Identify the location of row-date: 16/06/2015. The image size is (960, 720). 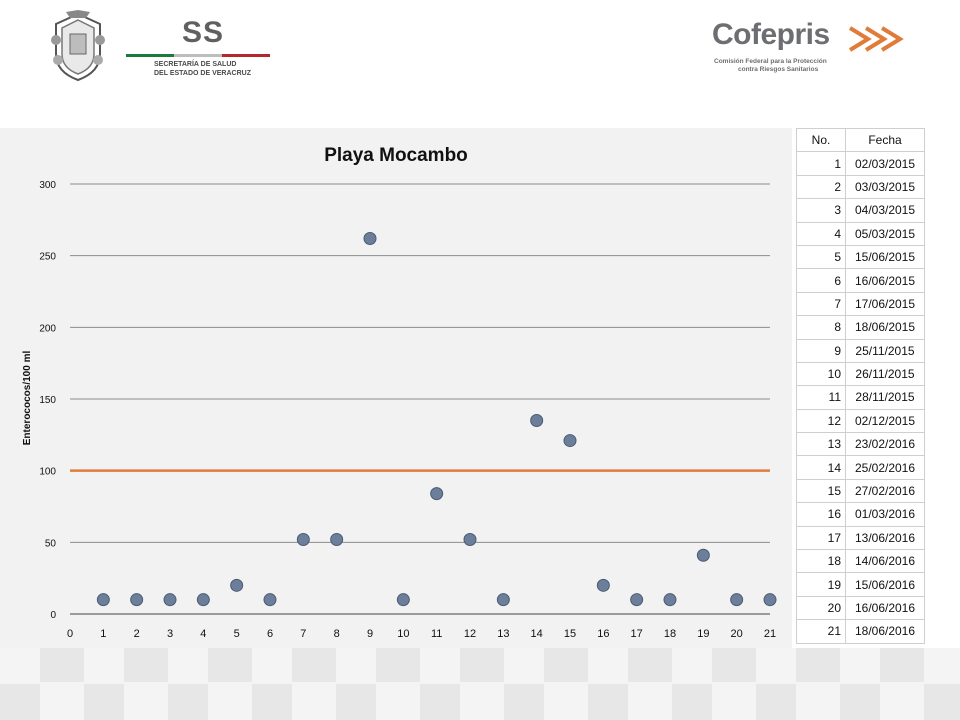
(885, 280).